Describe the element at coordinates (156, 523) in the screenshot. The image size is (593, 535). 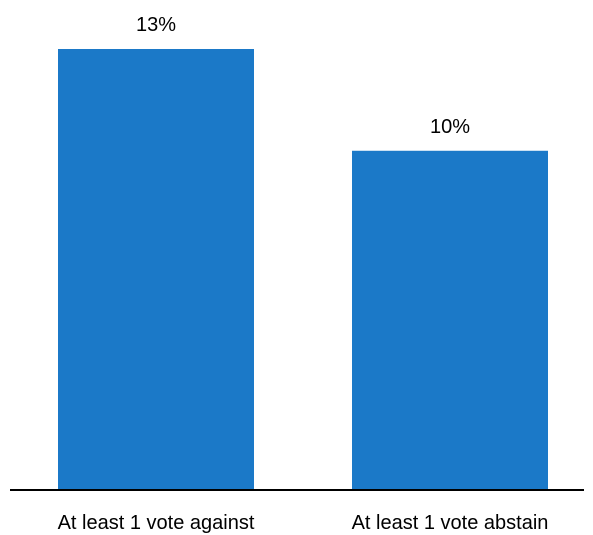
I see `category-label-1: At least 1 vote against` at that location.